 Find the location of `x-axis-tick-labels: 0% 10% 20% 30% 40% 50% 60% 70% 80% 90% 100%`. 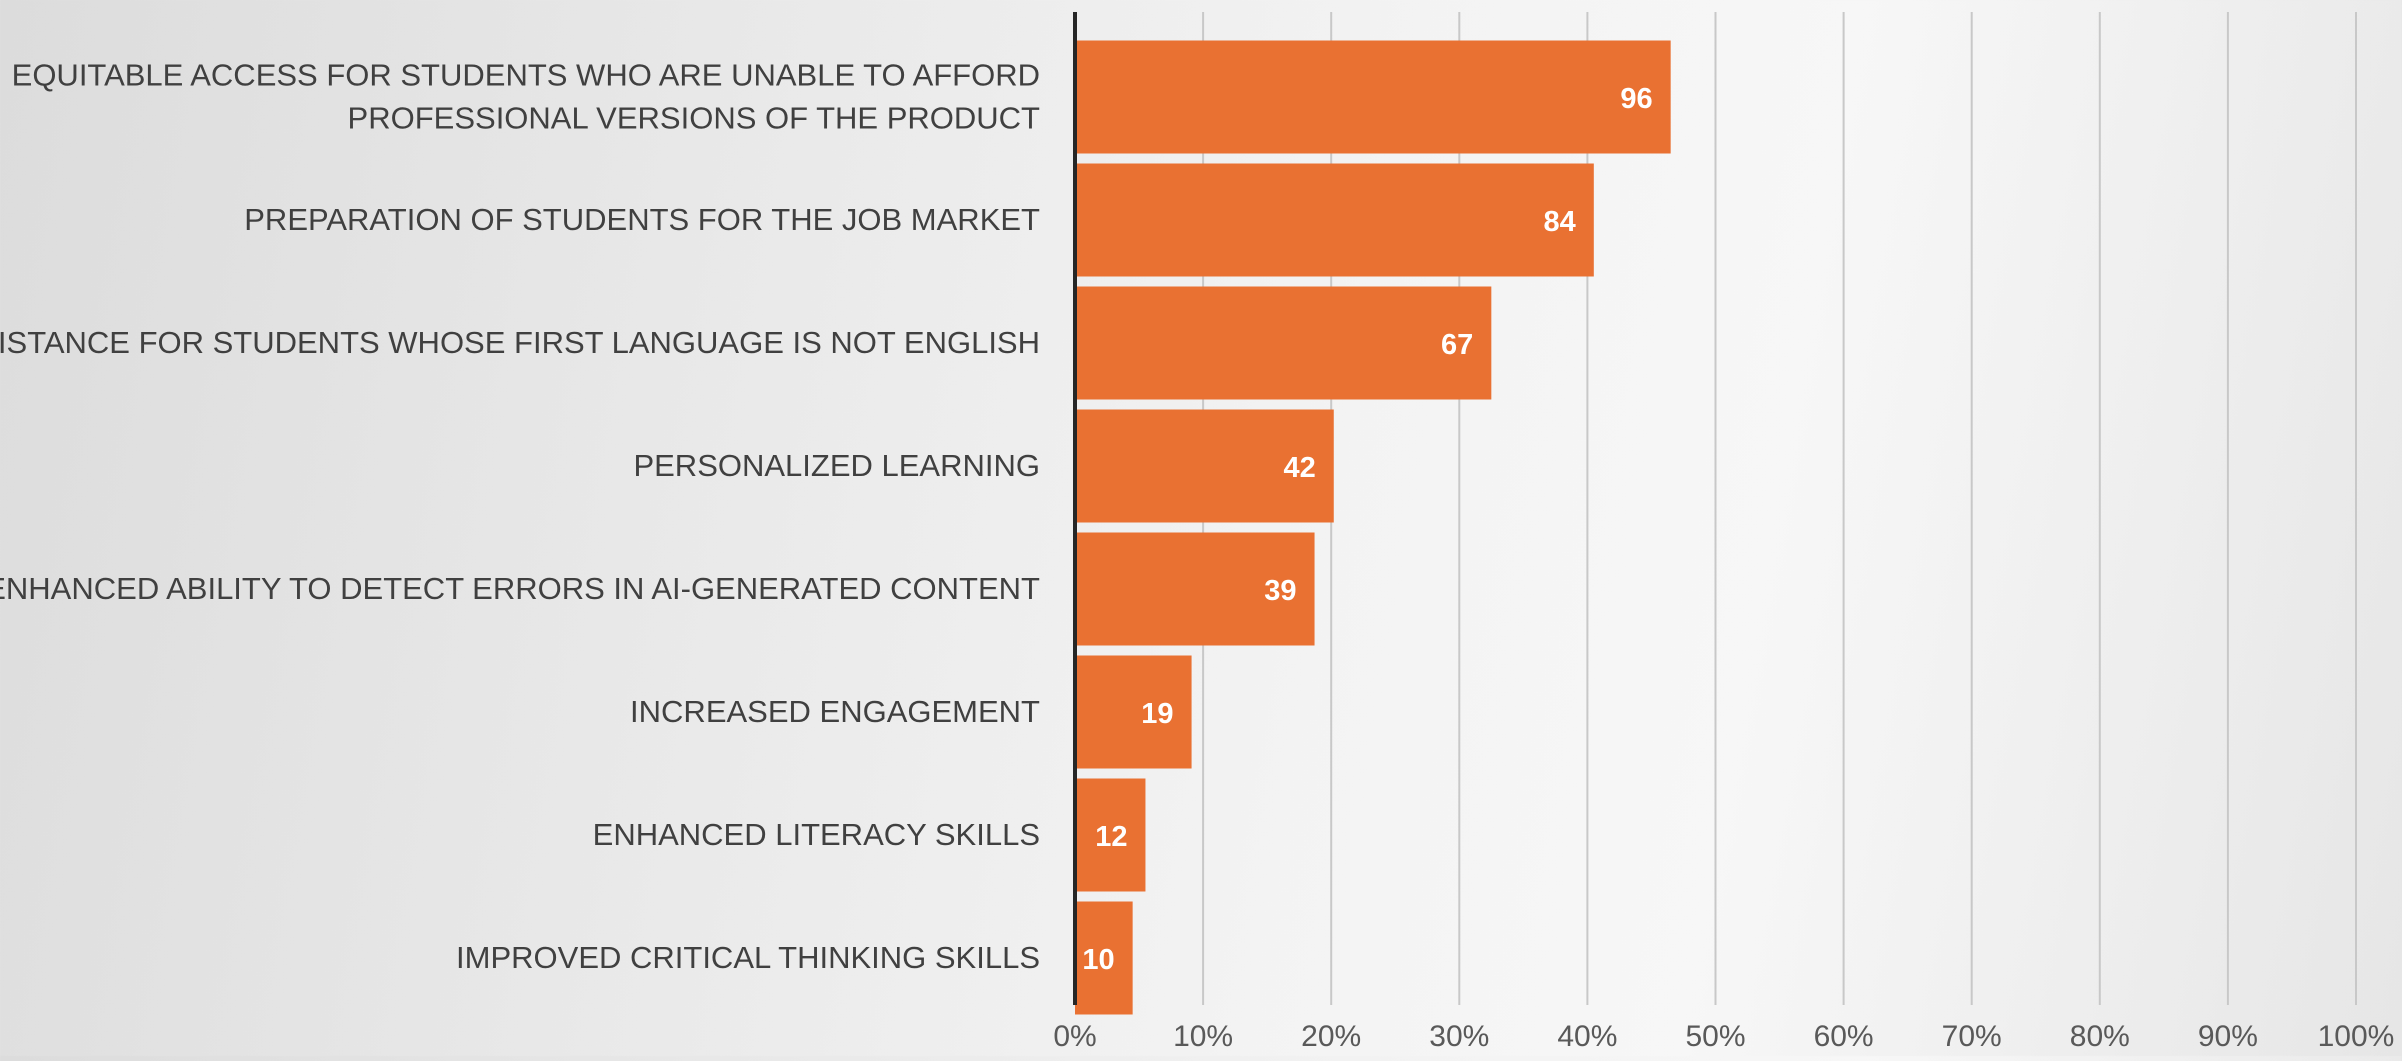

x-axis-tick-labels: 0% 10% 20% 30% 40% 50% 60% 70% 80% 90% 100% is located at coordinates (1723, 1036).